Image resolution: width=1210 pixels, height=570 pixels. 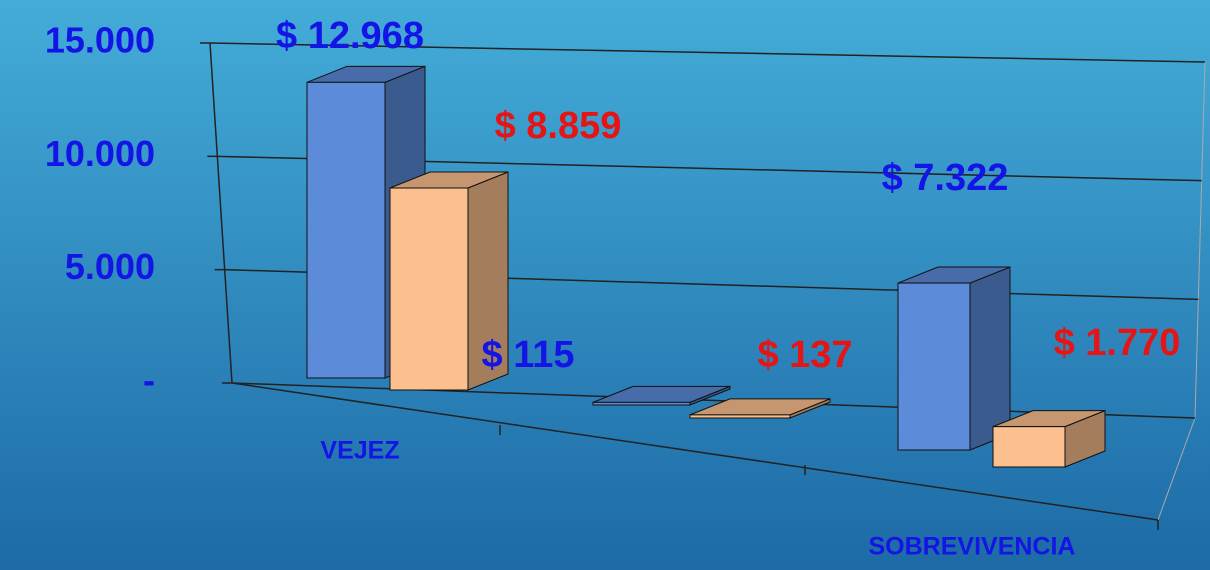 I want to click on y-tick-label: 10.000, so click(x=100, y=153).